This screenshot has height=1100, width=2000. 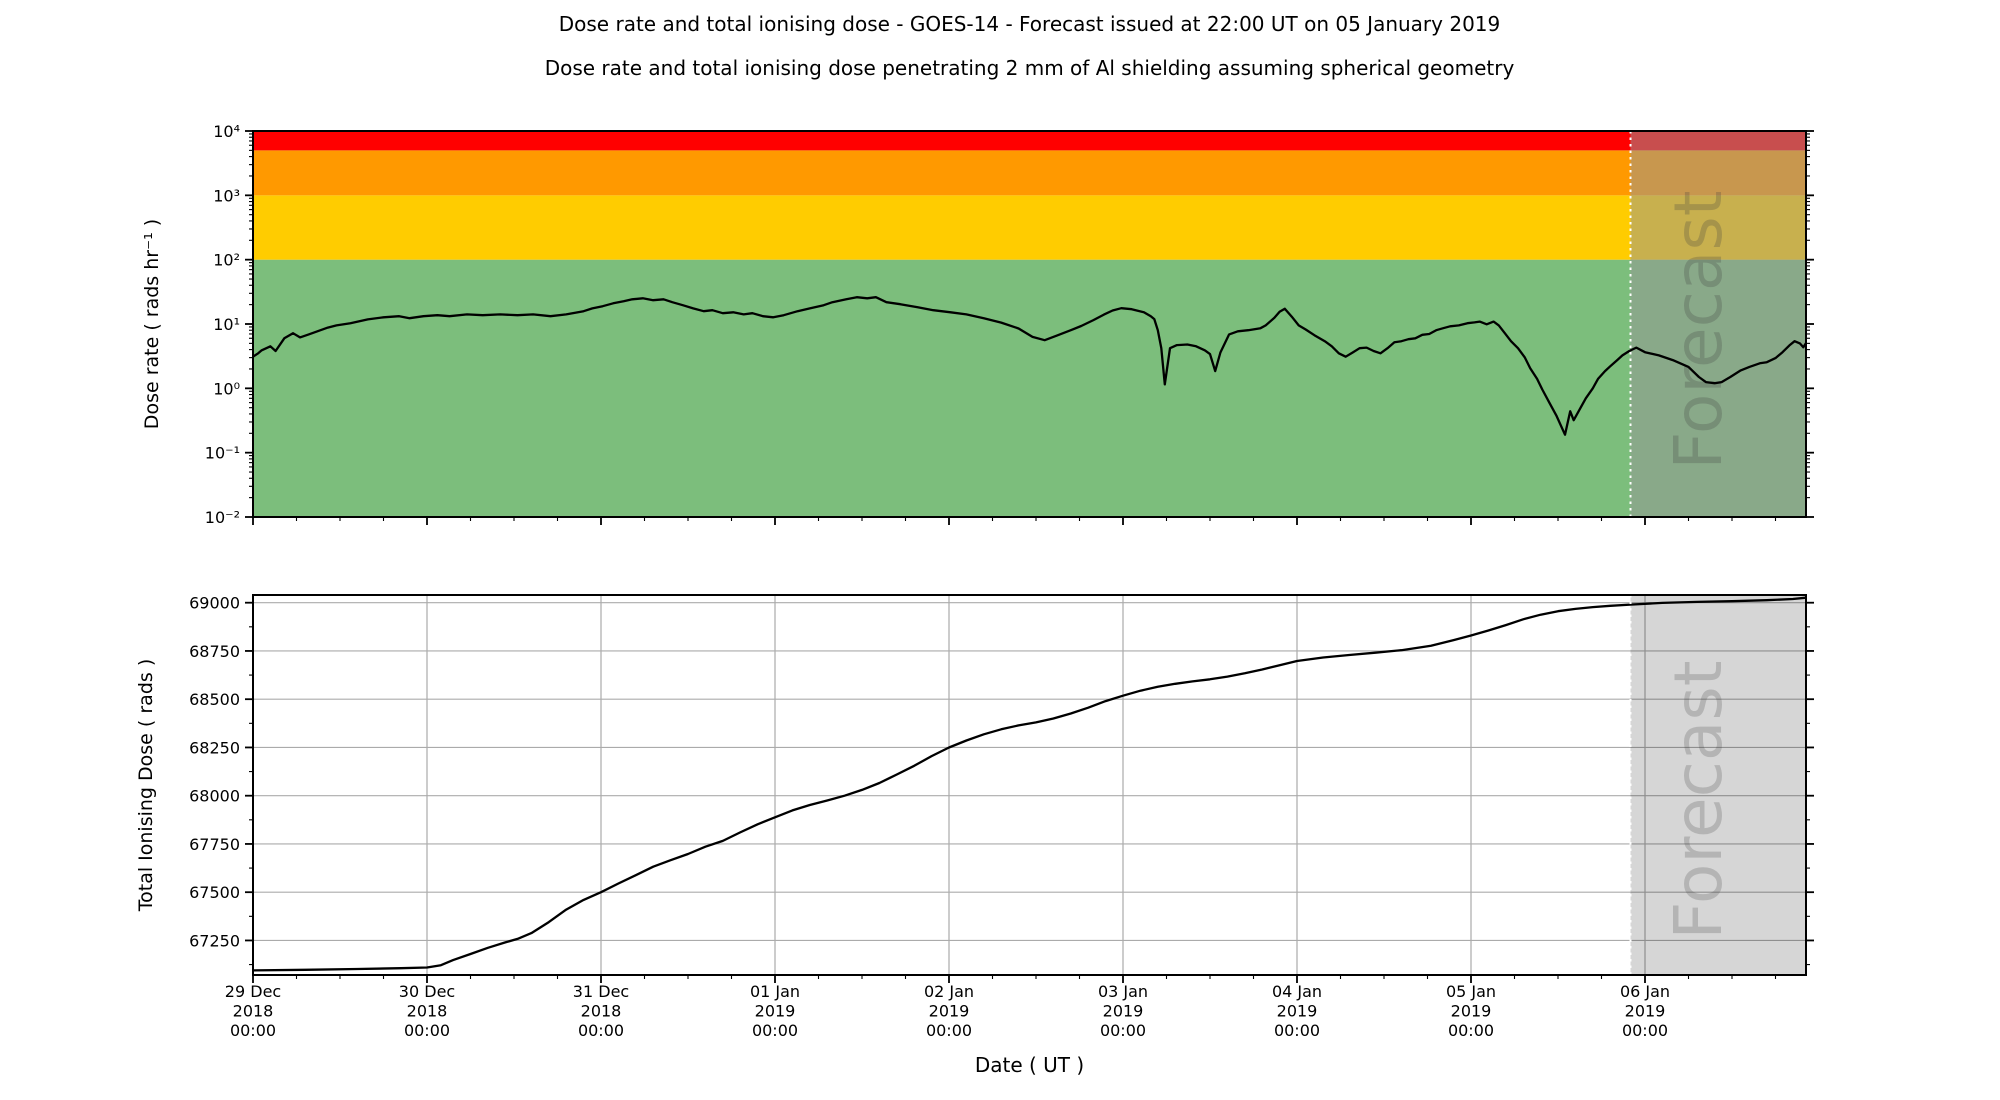 What do you see at coordinates (146, 785) in the screenshot?
I see `y-axis-label-bottom: Total Ionising Dose ( rads )` at bounding box center [146, 785].